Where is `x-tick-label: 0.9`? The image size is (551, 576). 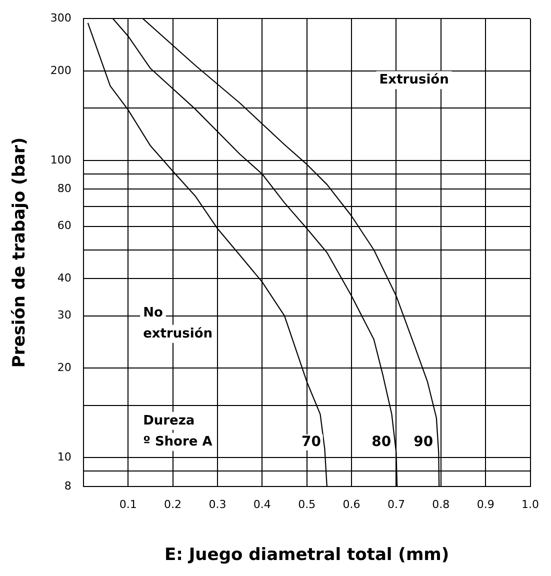 x-tick-label: 0.9 is located at coordinates (485, 504).